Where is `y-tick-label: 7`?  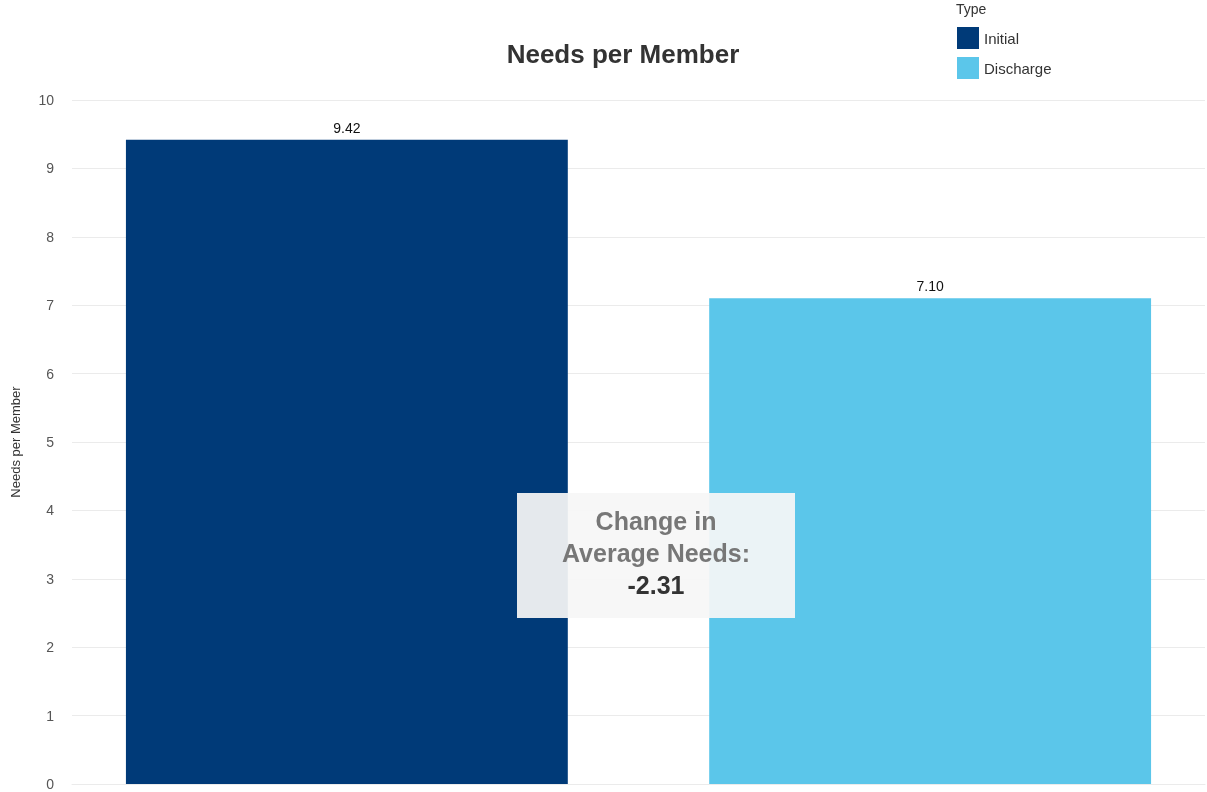
y-tick-label: 7 is located at coordinates (50, 305).